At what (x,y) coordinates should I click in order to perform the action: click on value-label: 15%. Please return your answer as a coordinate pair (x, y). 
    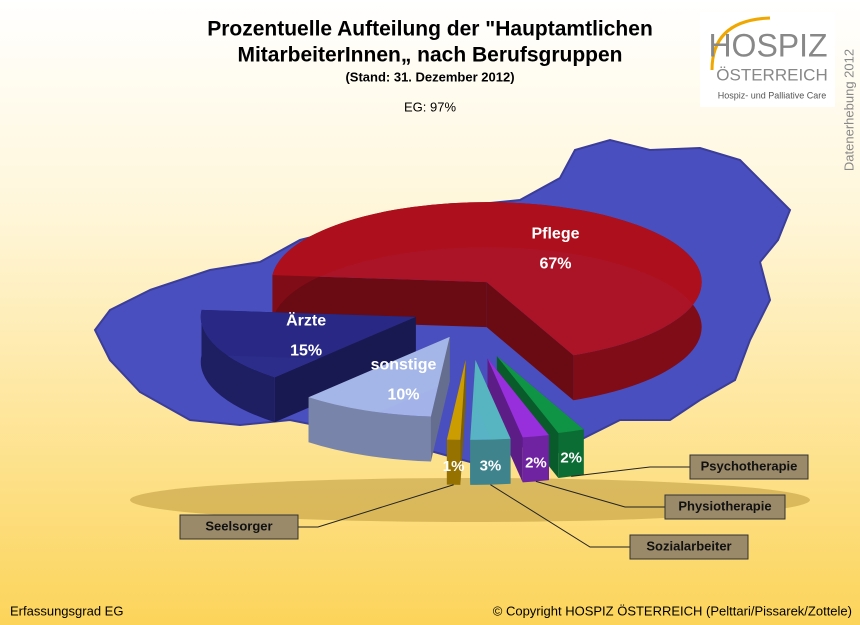
    Looking at the image, I should click on (306, 351).